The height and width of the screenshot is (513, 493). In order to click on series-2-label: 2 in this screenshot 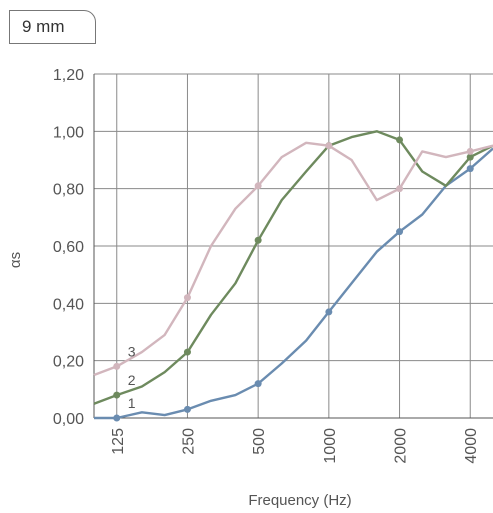, I will do `click(132, 380)`.